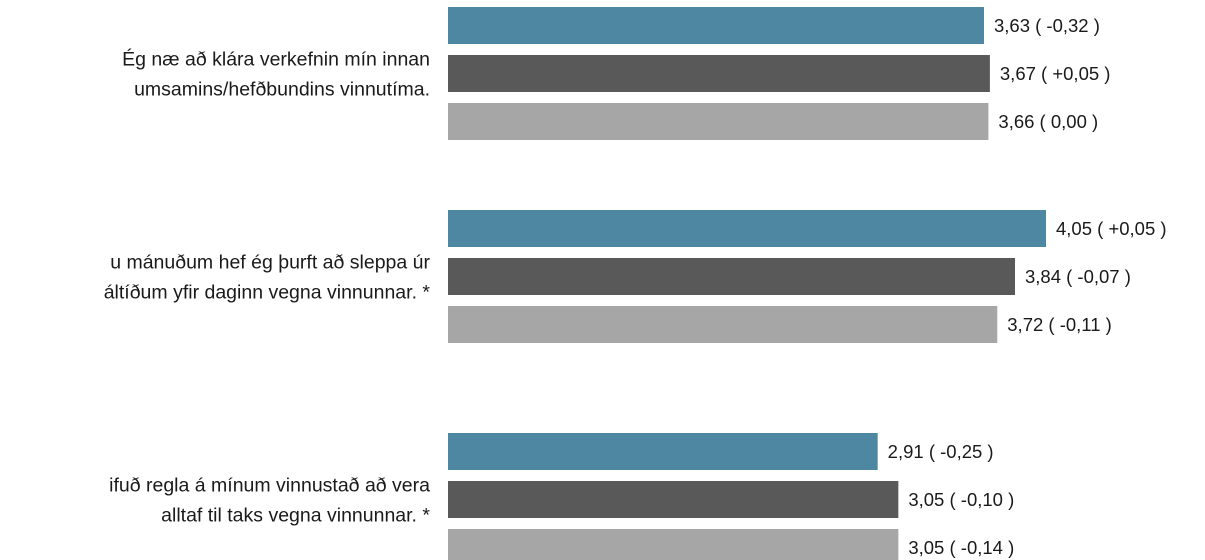 This screenshot has height=560, width=1205. What do you see at coordinates (267, 293) in the screenshot?
I see `category-label-line: áltíðum yfir daginn vegna vinnunnar. *` at bounding box center [267, 293].